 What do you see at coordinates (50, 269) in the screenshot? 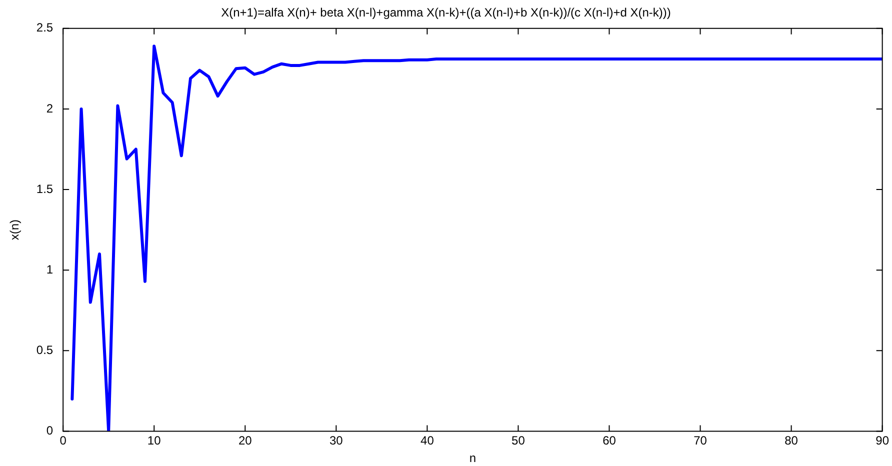
I see `y-tick-label: 1` at bounding box center [50, 269].